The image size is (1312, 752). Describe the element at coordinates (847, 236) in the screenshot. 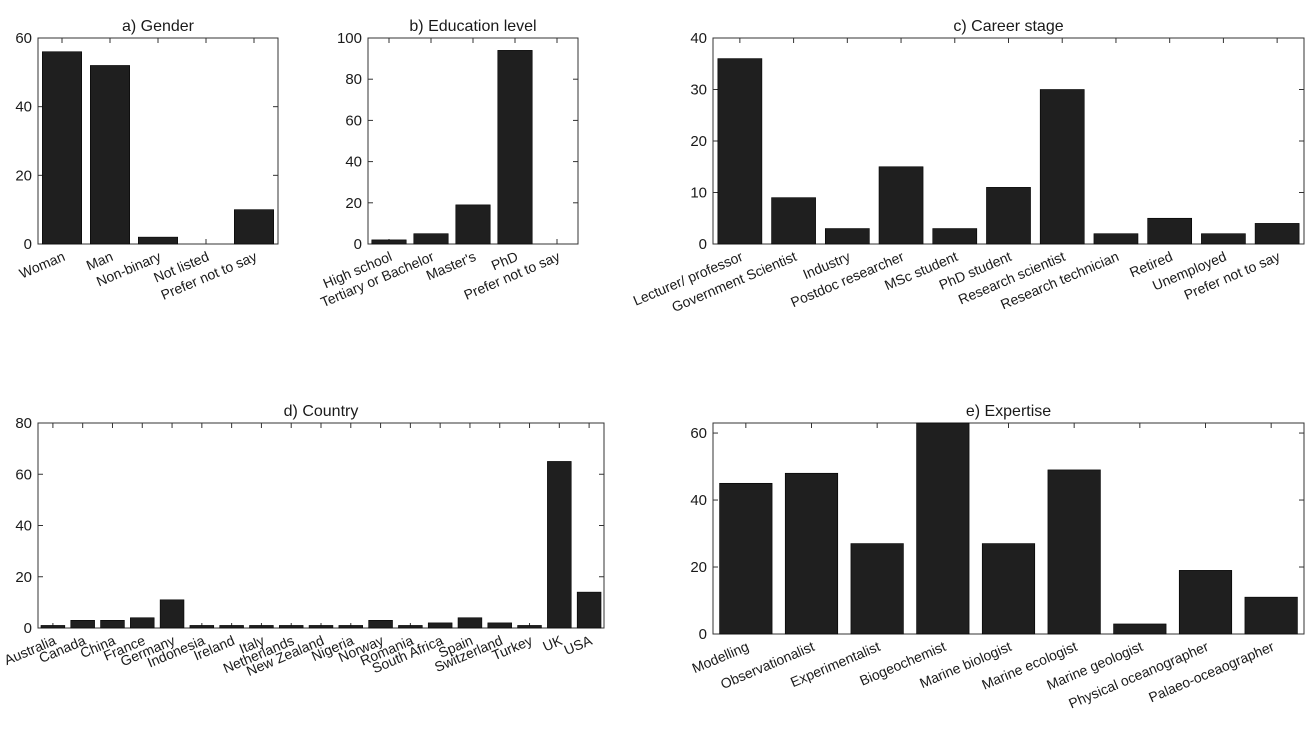

I see `bar-industry` at that location.